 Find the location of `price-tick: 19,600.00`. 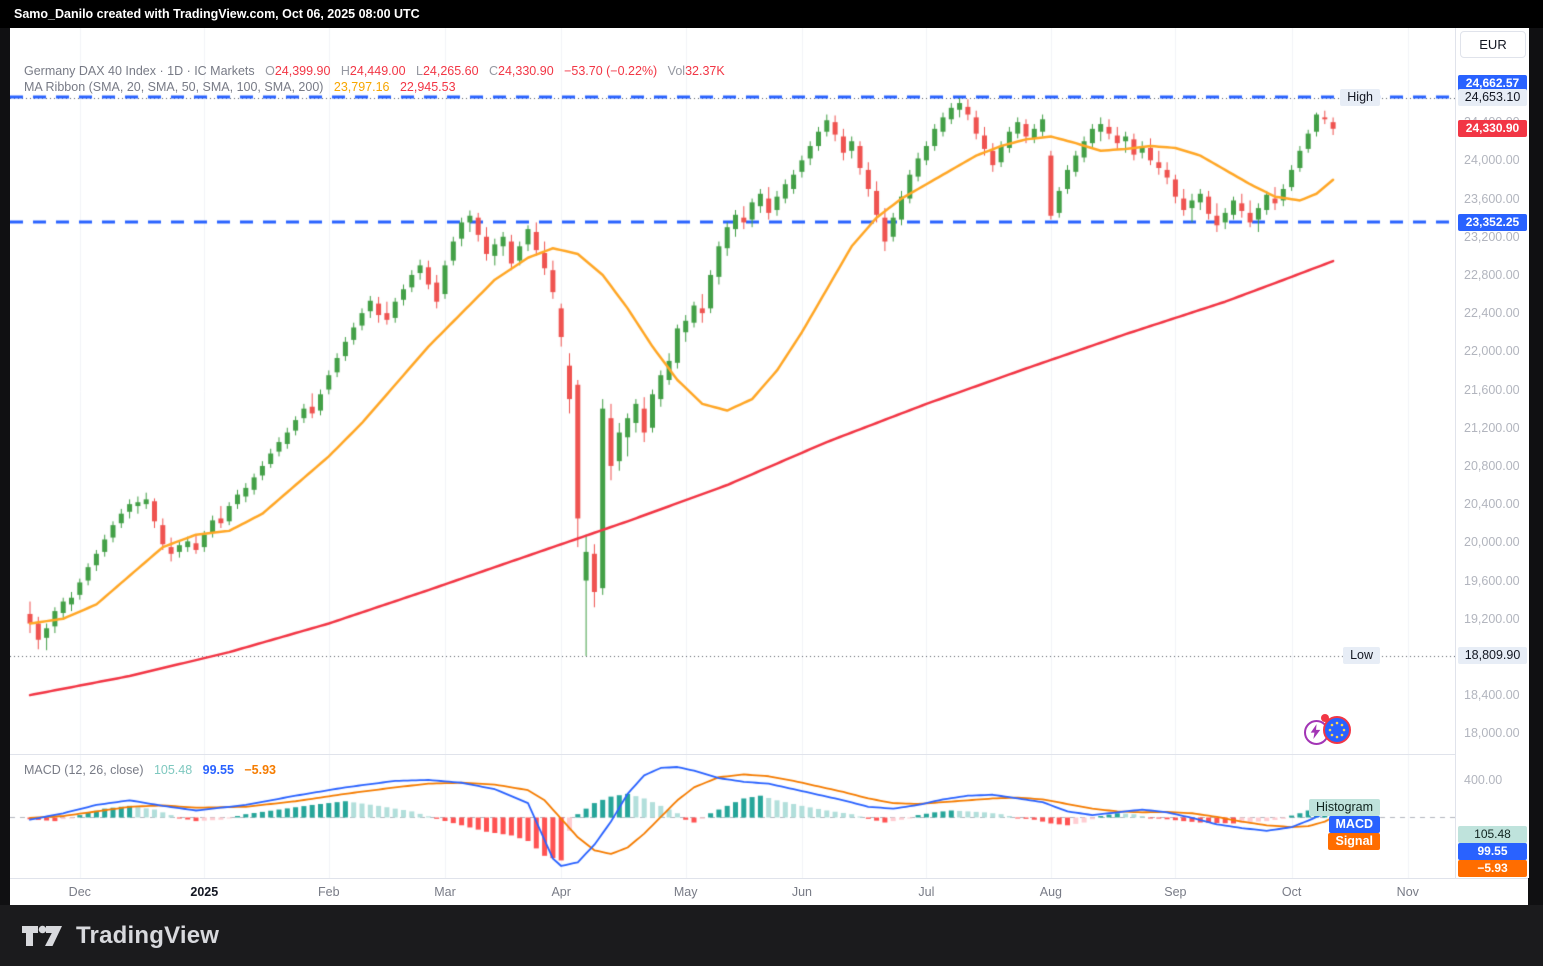

price-tick: 19,600.00 is located at coordinates (1492, 580).